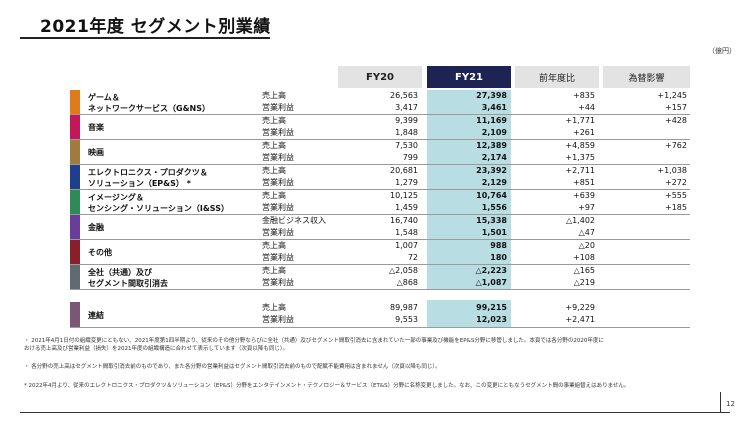  I want to click on fx-impact: +555, so click(676, 195).